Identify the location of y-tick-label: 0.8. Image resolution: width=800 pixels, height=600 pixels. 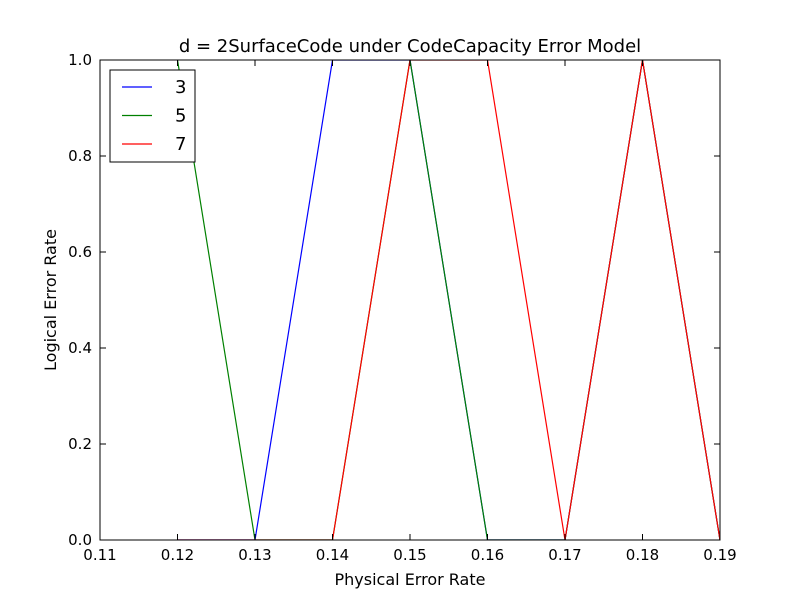
(80, 156).